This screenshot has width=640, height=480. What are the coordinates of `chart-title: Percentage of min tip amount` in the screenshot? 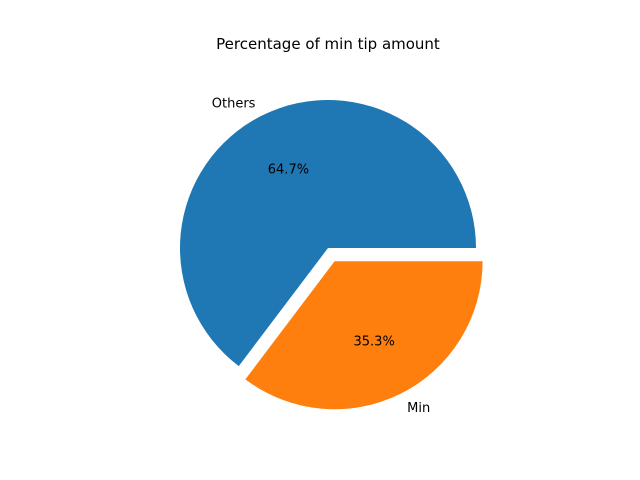 It's located at (328, 44).